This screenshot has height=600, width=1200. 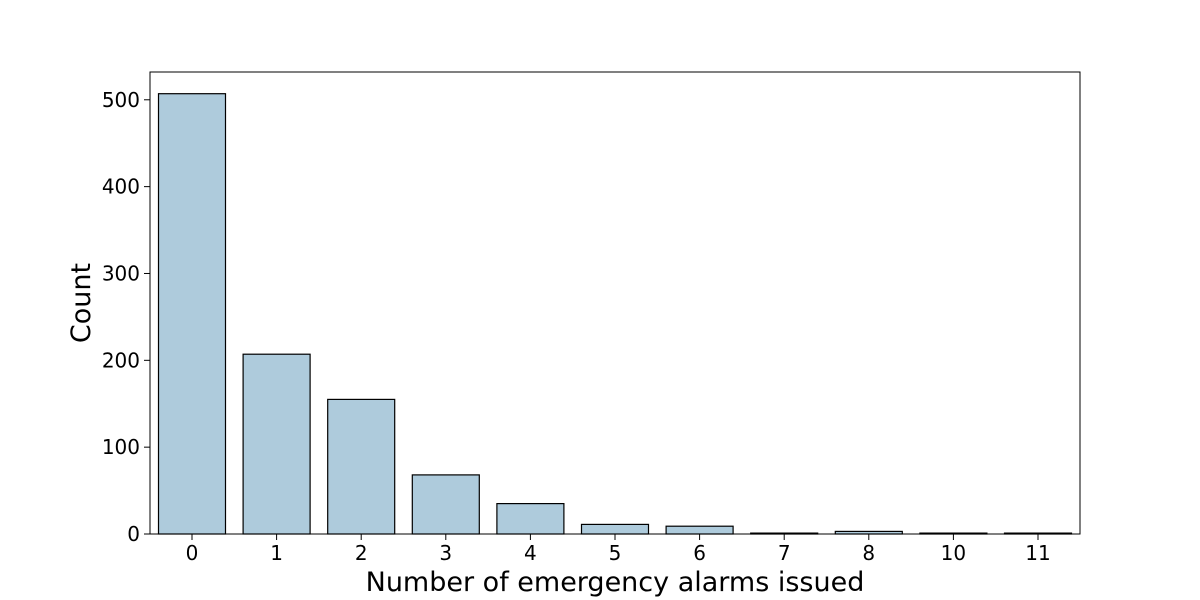 I want to click on x-tick-label-1: 1, so click(x=276, y=553).